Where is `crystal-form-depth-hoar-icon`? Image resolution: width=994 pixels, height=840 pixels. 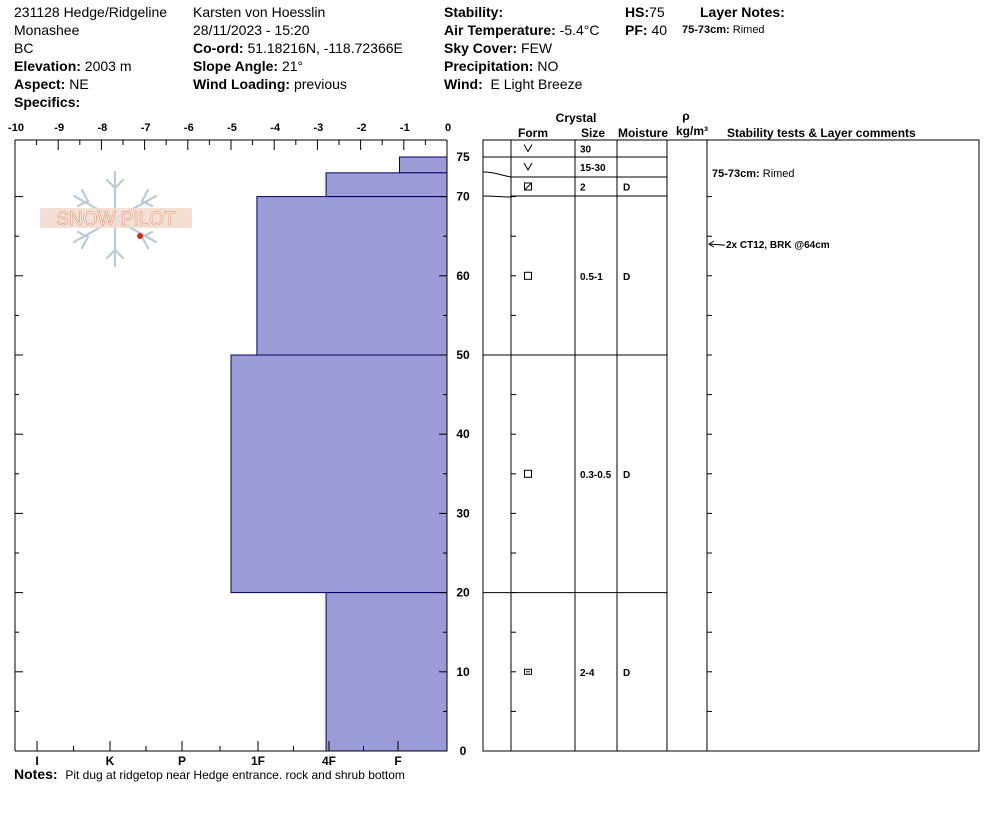 crystal-form-depth-hoar-icon is located at coordinates (528, 671).